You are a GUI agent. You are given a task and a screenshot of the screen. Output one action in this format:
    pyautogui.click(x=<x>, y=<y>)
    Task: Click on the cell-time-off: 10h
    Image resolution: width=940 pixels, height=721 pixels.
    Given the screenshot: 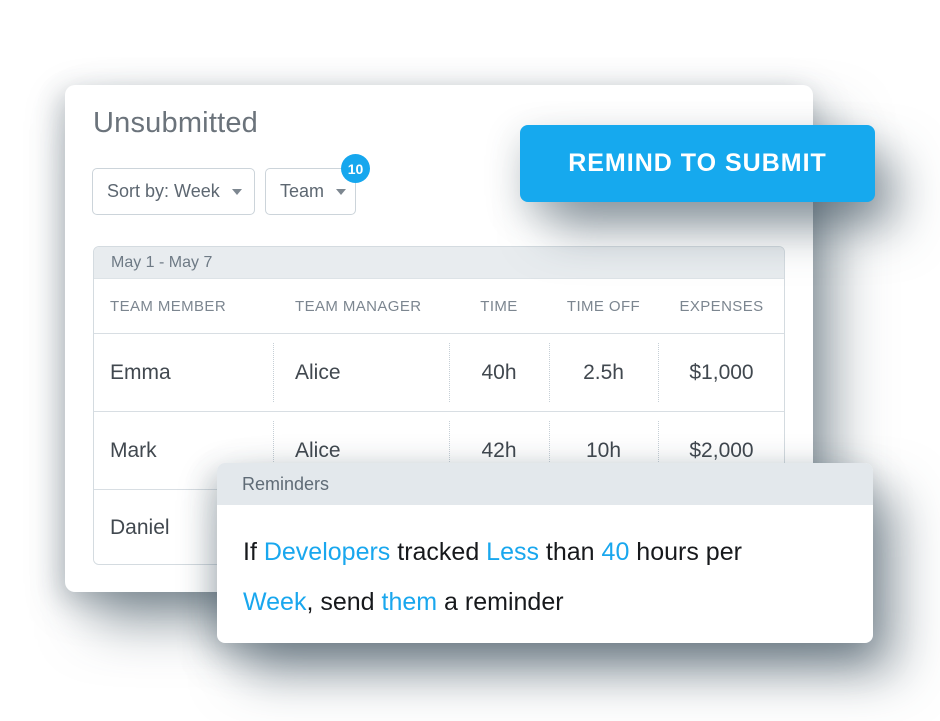 What is the action you would take?
    pyautogui.click(x=603, y=450)
    